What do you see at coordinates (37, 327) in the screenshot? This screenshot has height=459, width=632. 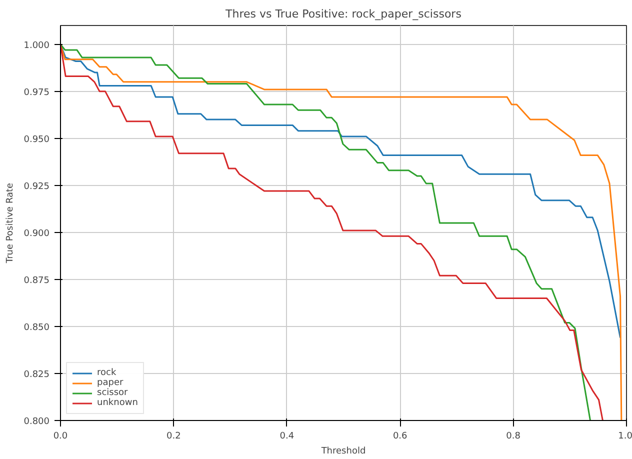 I see `y-tick-label: 0.850` at bounding box center [37, 327].